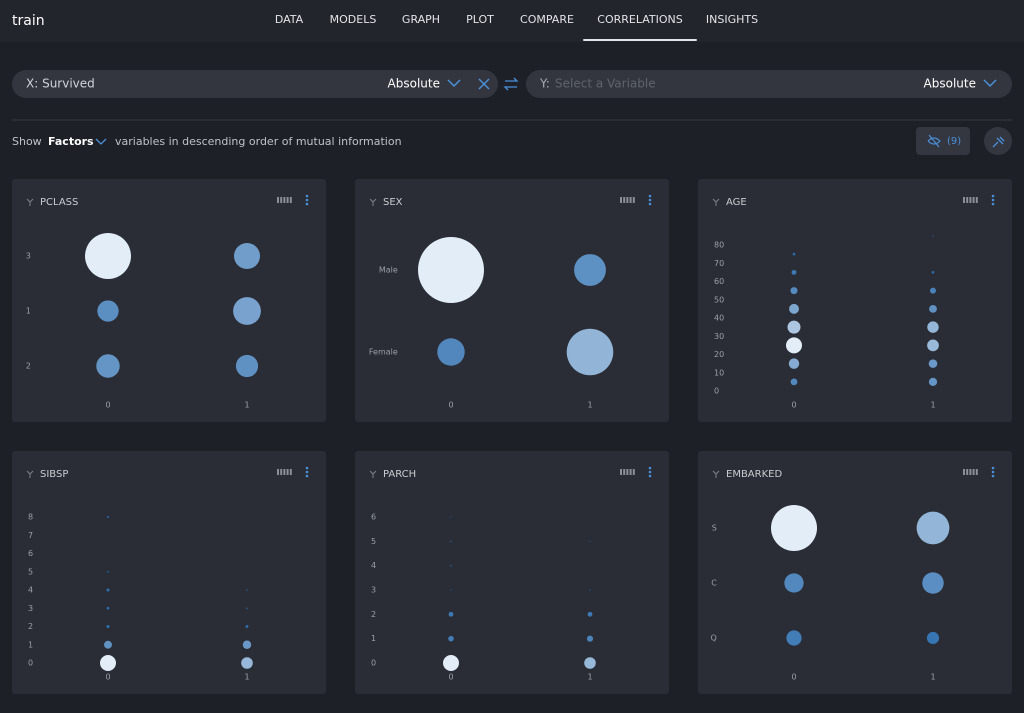 The image size is (1024, 713). Describe the element at coordinates (54, 474) in the screenshot. I see `chart-title: SIBSP` at that location.